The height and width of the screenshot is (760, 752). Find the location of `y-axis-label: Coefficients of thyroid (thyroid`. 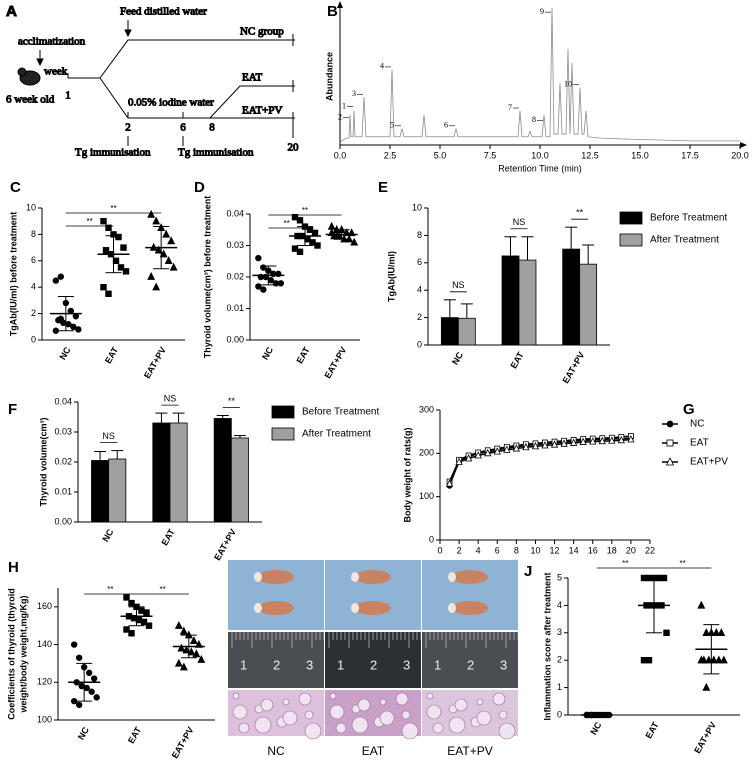

y-axis-label: Coefficients of thyroid (thyroid is located at coordinates (11, 654).